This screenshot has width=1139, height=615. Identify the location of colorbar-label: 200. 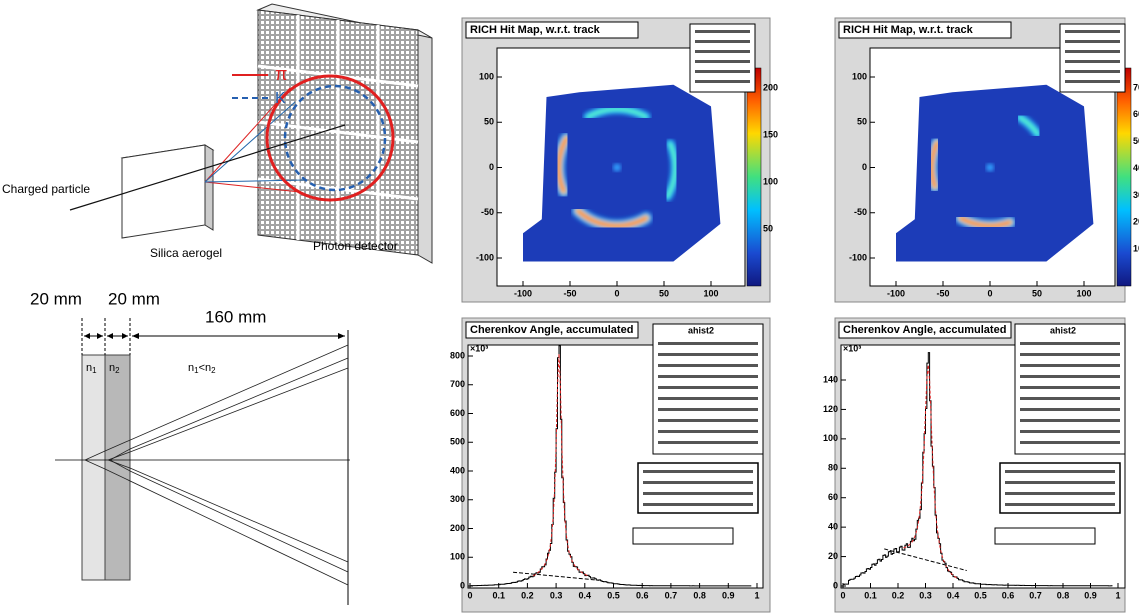
(770, 87).